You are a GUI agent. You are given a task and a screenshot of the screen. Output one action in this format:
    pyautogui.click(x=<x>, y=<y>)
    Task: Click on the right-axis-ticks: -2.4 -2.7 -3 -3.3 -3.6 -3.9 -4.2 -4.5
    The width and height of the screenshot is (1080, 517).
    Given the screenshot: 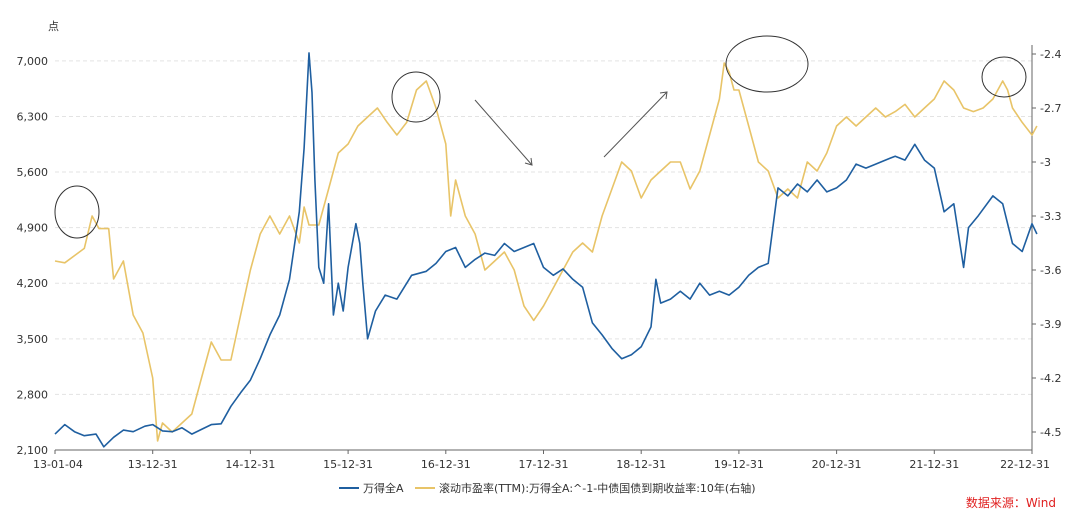 What is the action you would take?
    pyautogui.click(x=1046, y=243)
    